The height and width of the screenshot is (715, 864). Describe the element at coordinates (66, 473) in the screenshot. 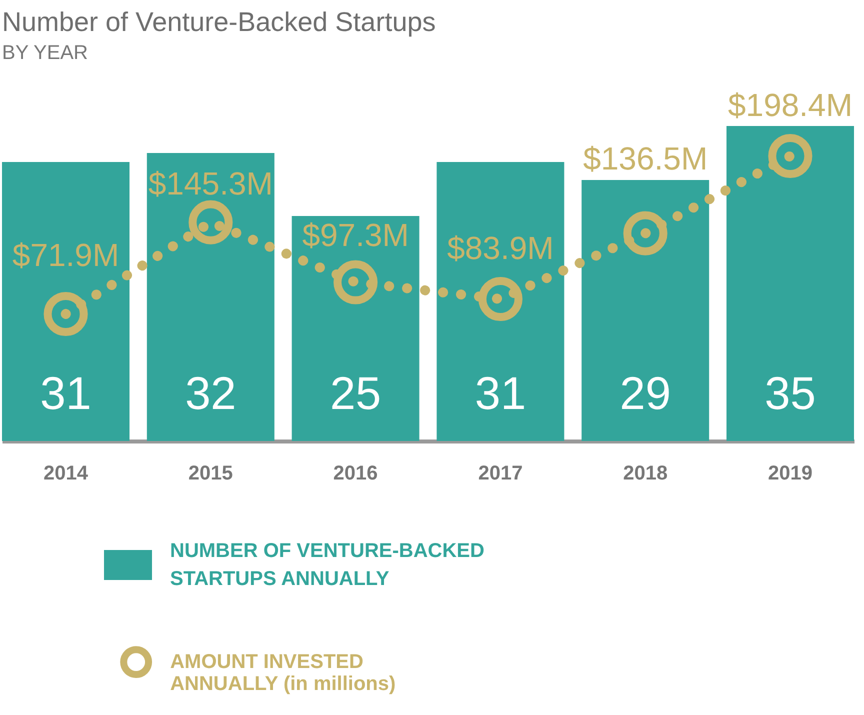

I see `x-tick-label: 2014` at that location.